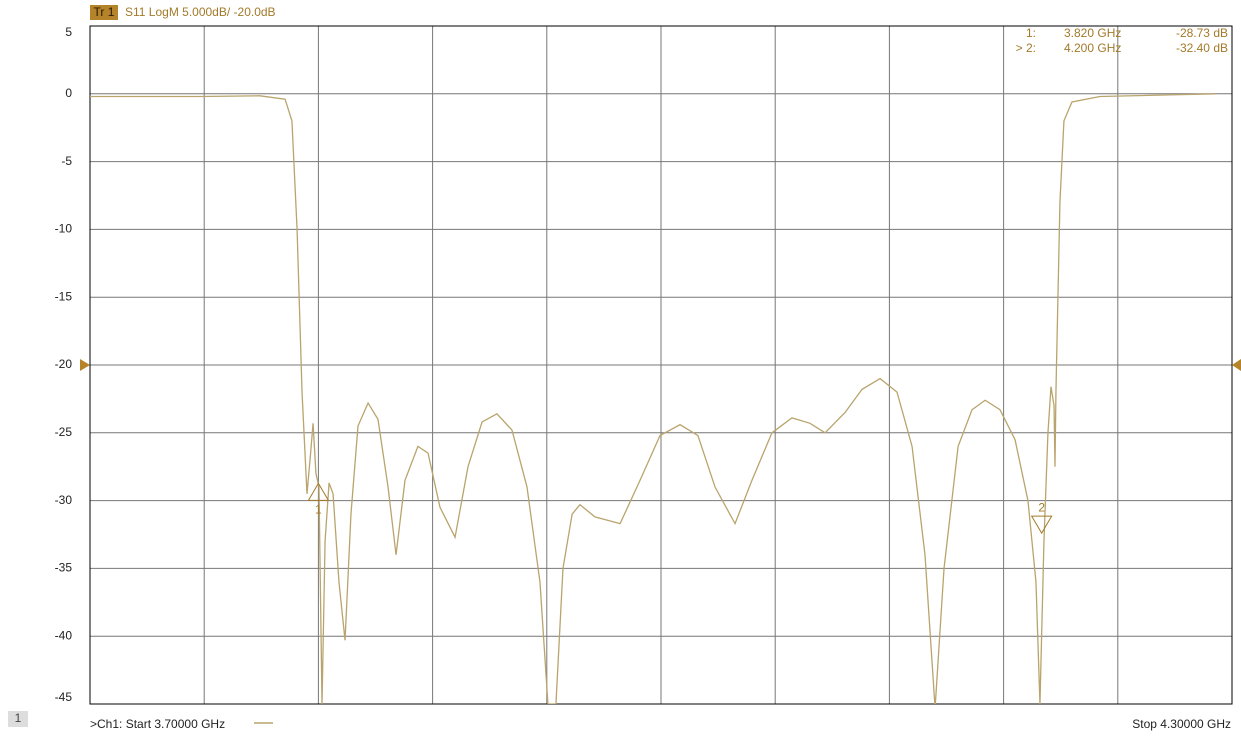  Describe the element at coordinates (1031, 33) in the screenshot. I see `marker-label: 1:` at that location.